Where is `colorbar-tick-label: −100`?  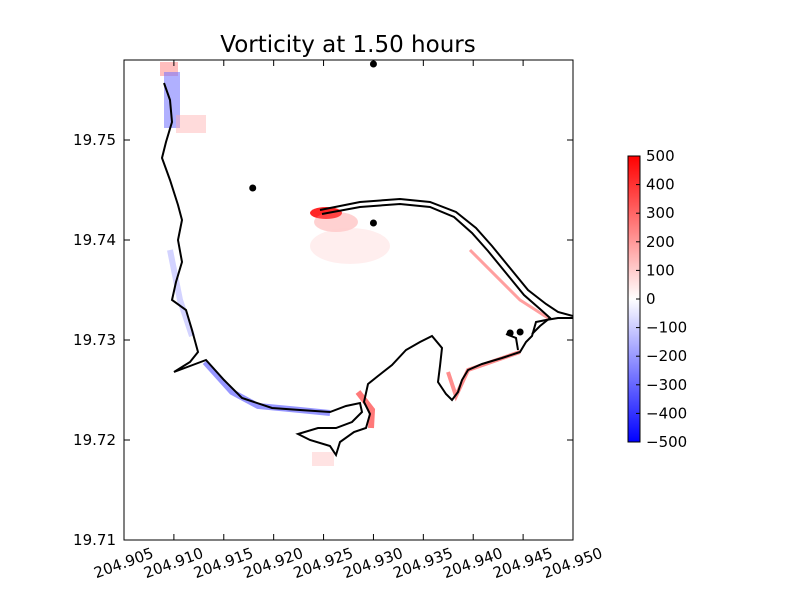
colorbar-tick-label: −100 is located at coordinates (666, 328).